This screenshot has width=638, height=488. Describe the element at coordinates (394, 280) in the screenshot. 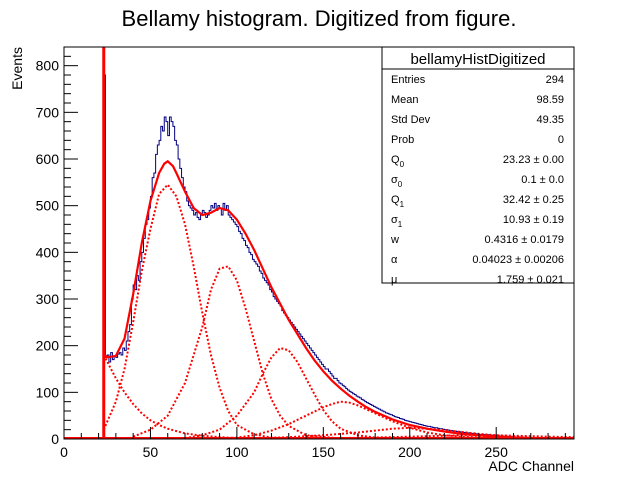

I see `stats-row-label: μ` at that location.